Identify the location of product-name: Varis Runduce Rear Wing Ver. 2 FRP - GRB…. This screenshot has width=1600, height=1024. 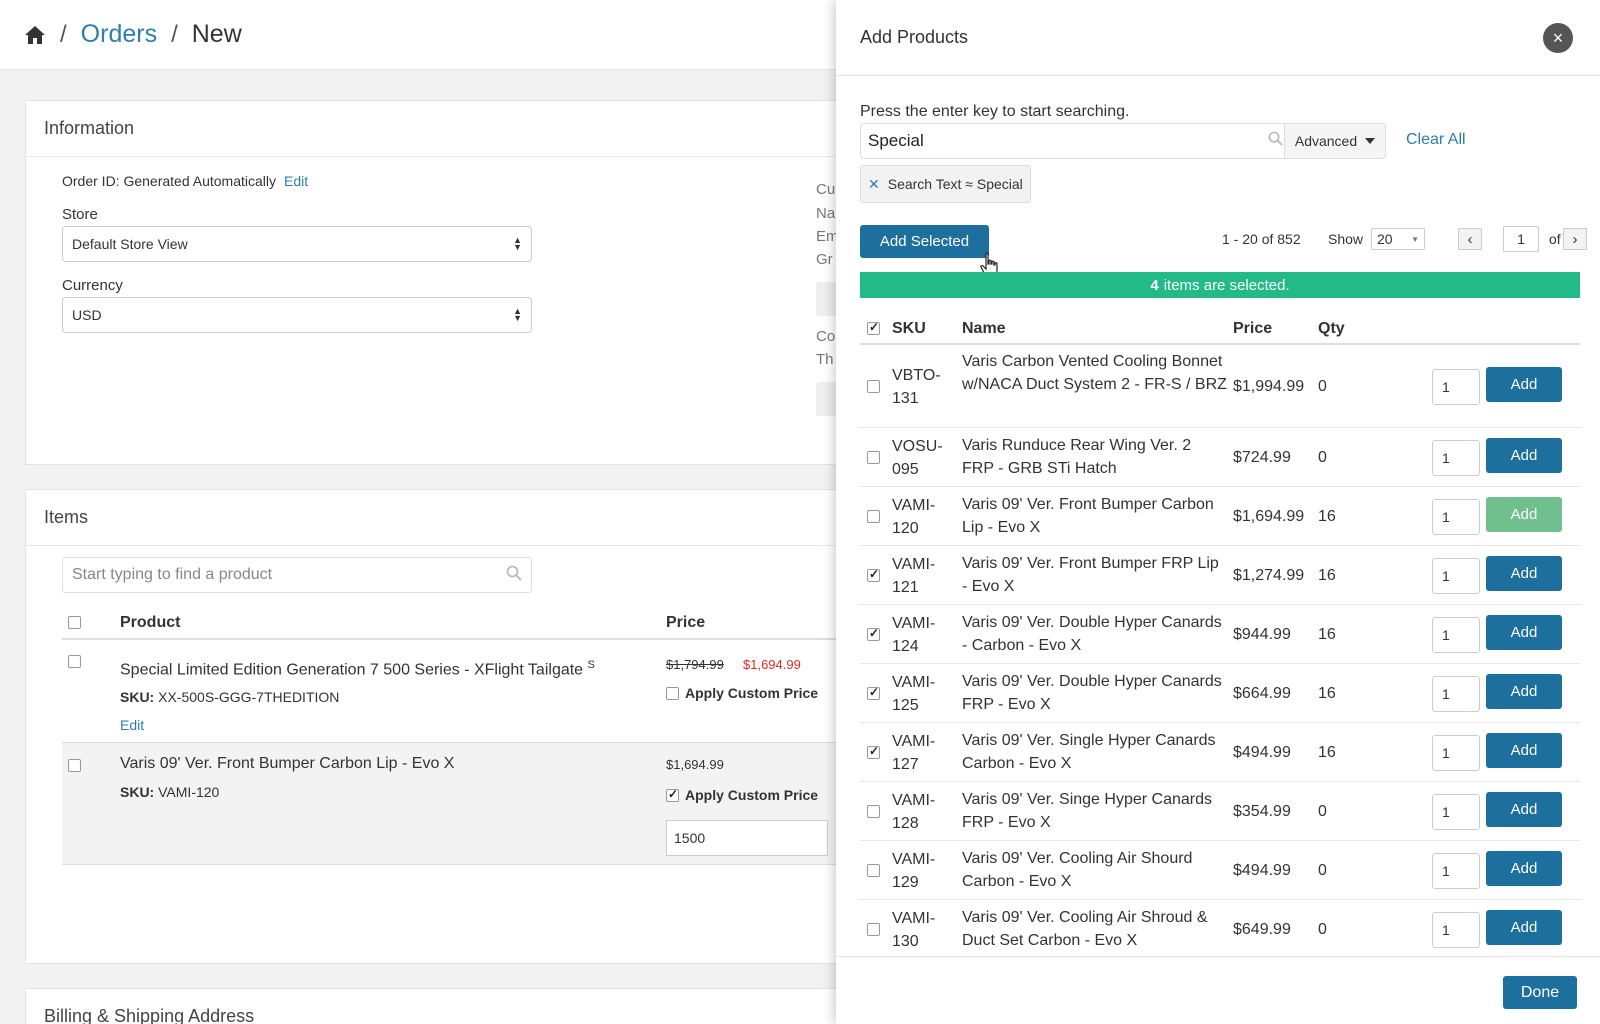
(1077, 457).